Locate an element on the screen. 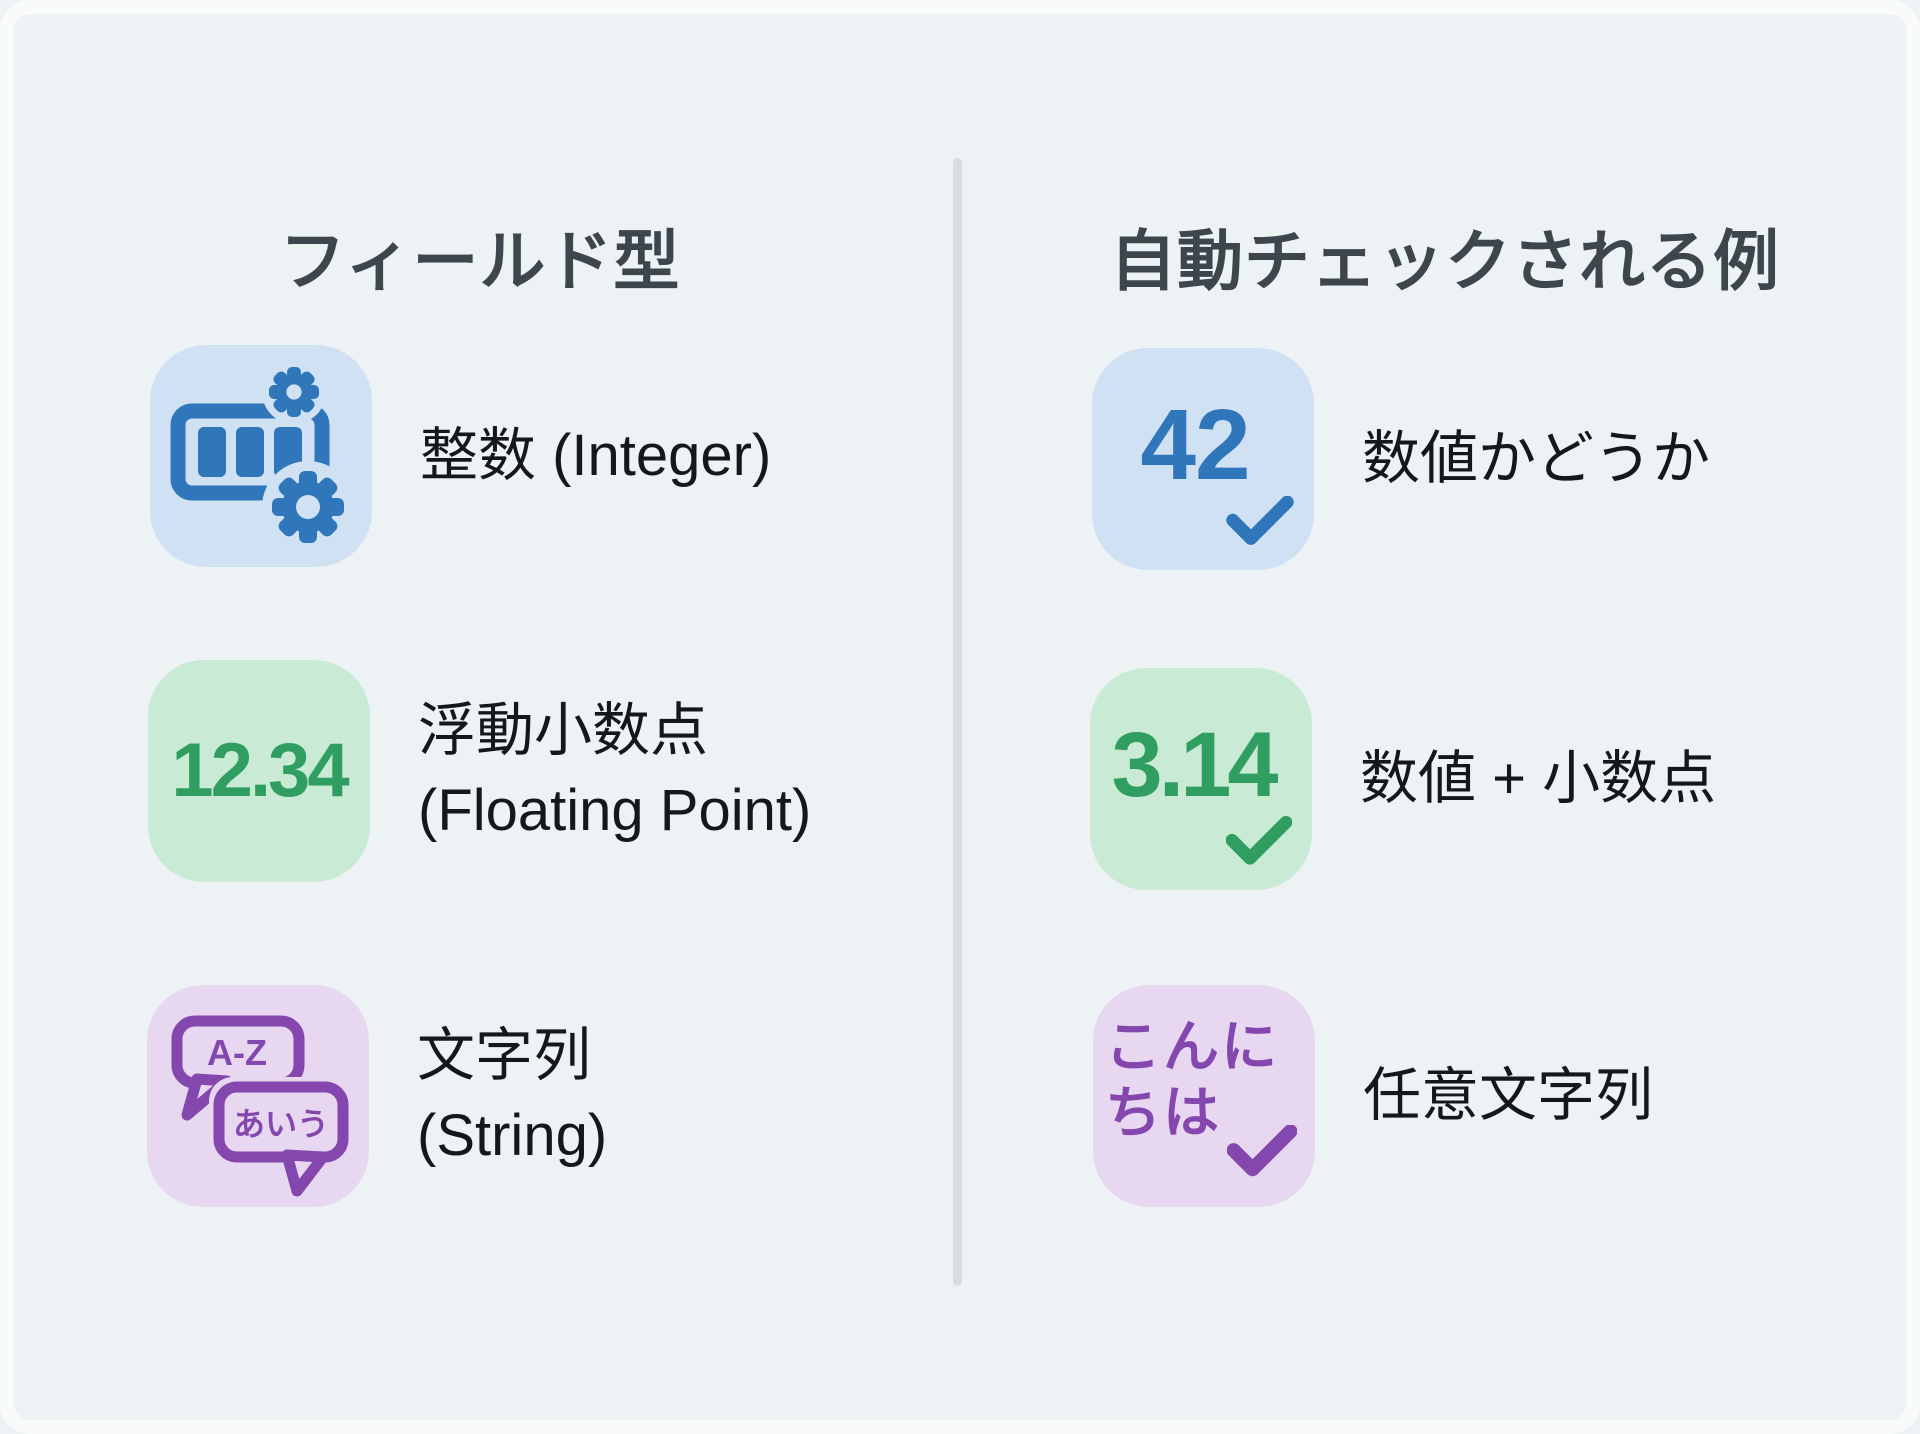  decimal-check-label: 数値 + 小数点 is located at coordinates (1538, 778).